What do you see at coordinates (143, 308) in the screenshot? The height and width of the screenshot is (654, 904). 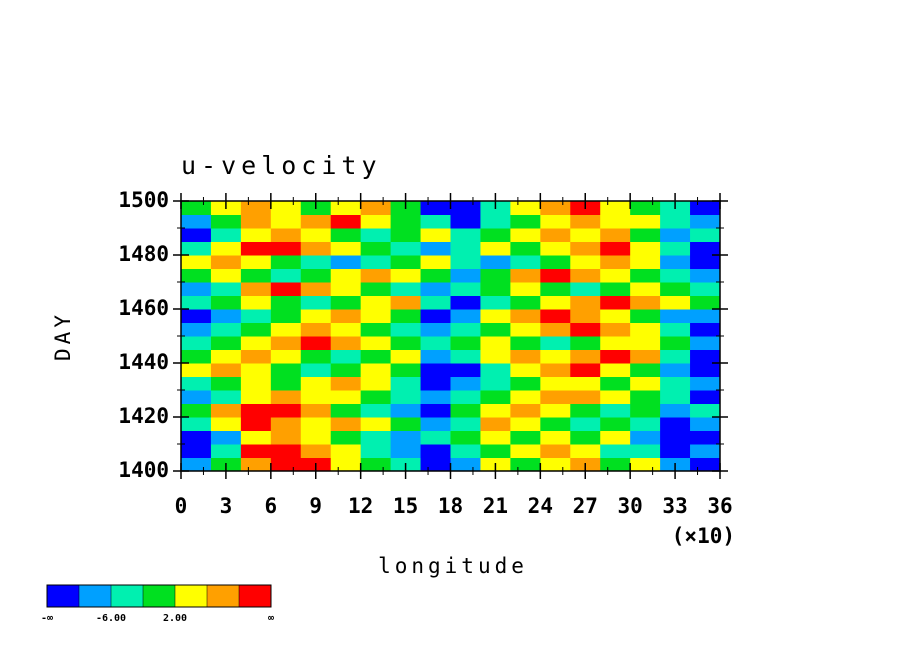 I see `y-tick-label: 1460` at bounding box center [143, 308].